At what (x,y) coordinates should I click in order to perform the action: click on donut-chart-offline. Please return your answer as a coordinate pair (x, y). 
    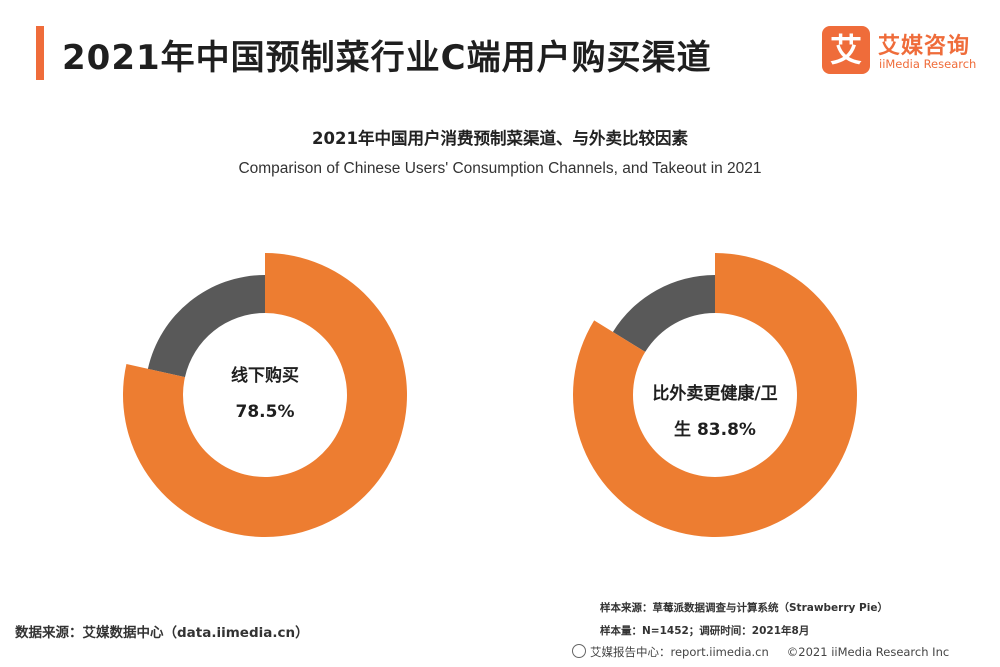
    Looking at the image, I should click on (264, 395).